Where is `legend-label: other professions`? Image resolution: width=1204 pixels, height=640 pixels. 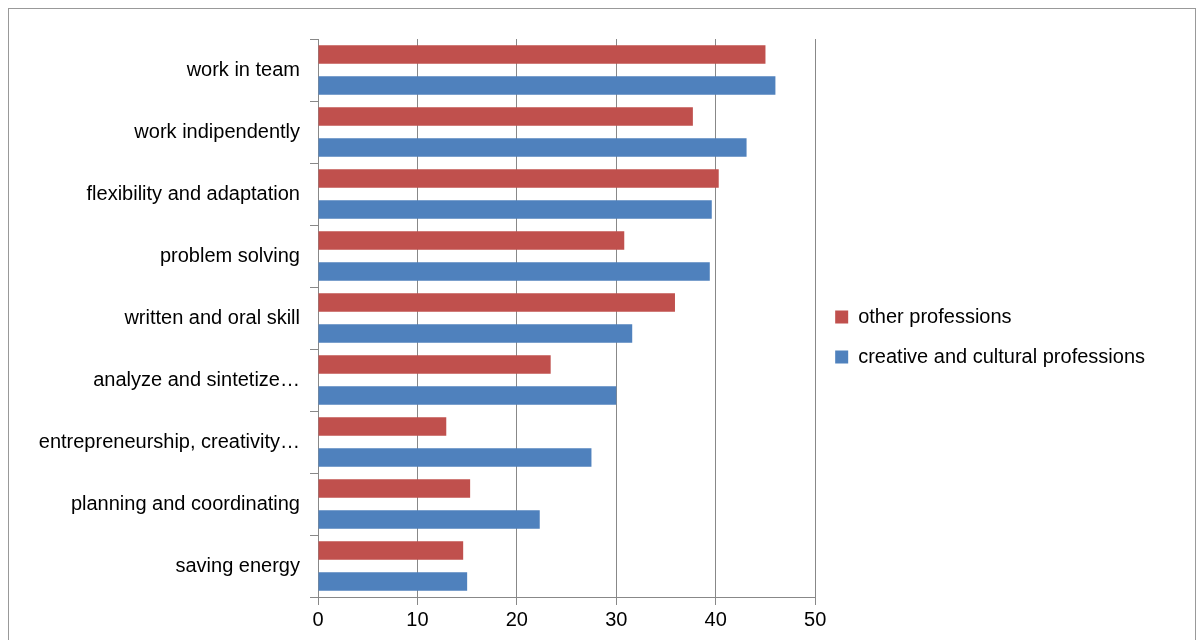
legend-label: other professions is located at coordinates (935, 315).